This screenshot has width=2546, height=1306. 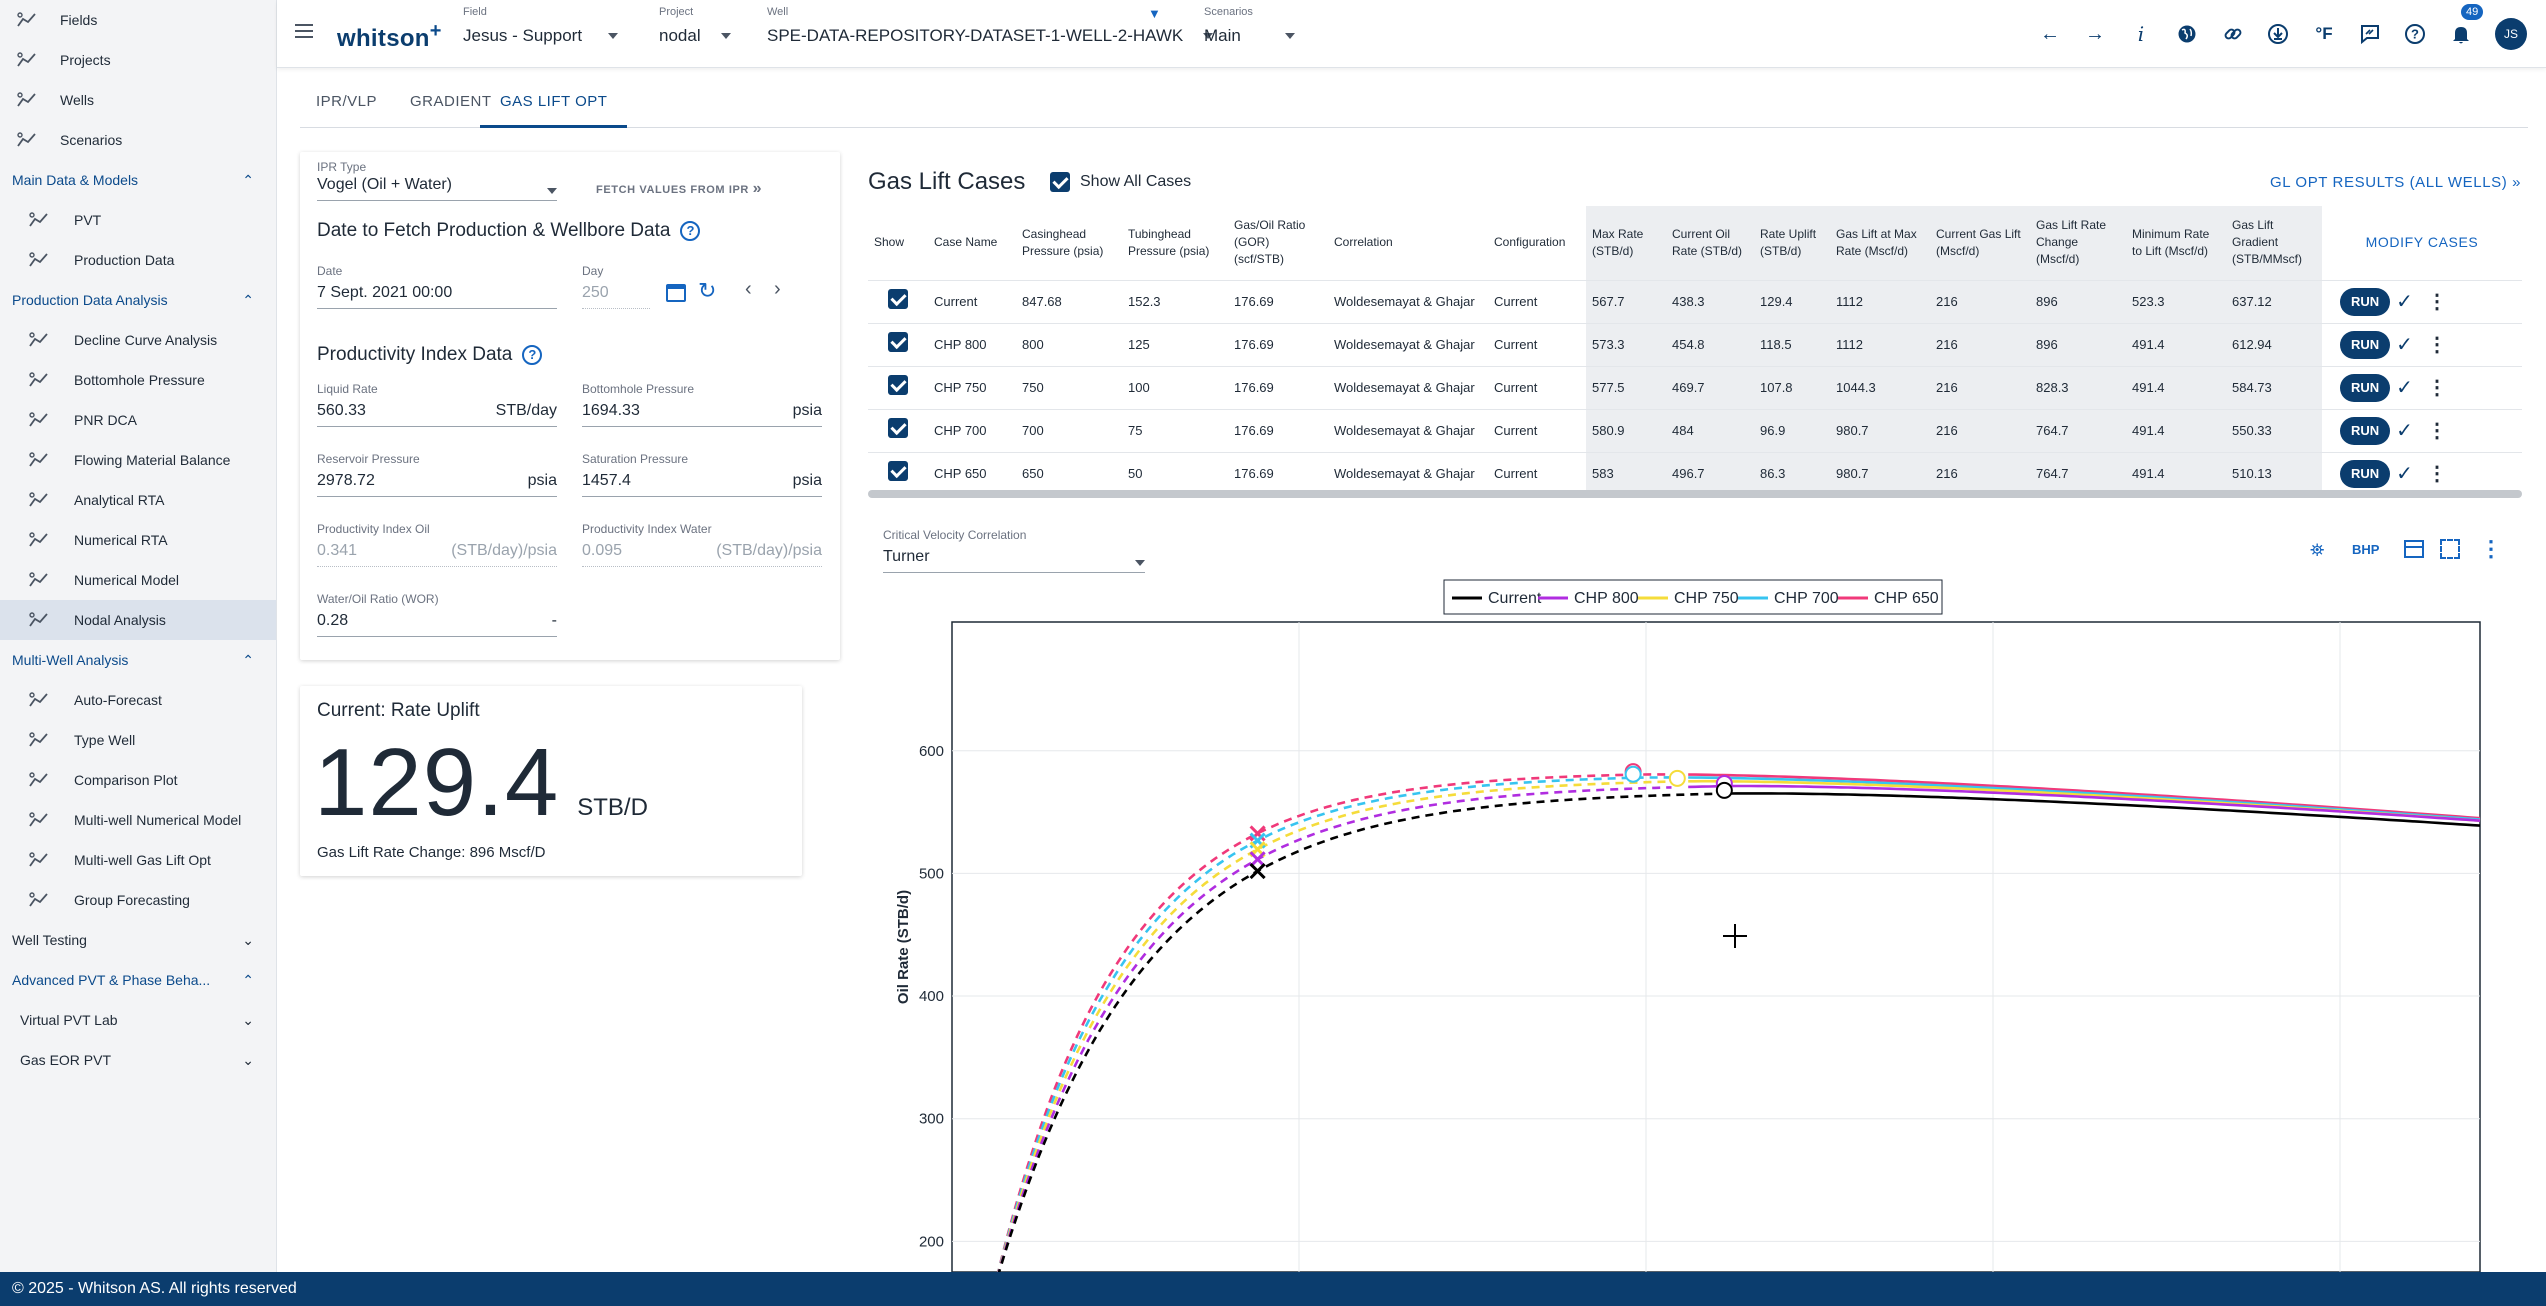 What do you see at coordinates (138, 740) in the screenshot?
I see `sidebar-item-type-well: Type Well` at bounding box center [138, 740].